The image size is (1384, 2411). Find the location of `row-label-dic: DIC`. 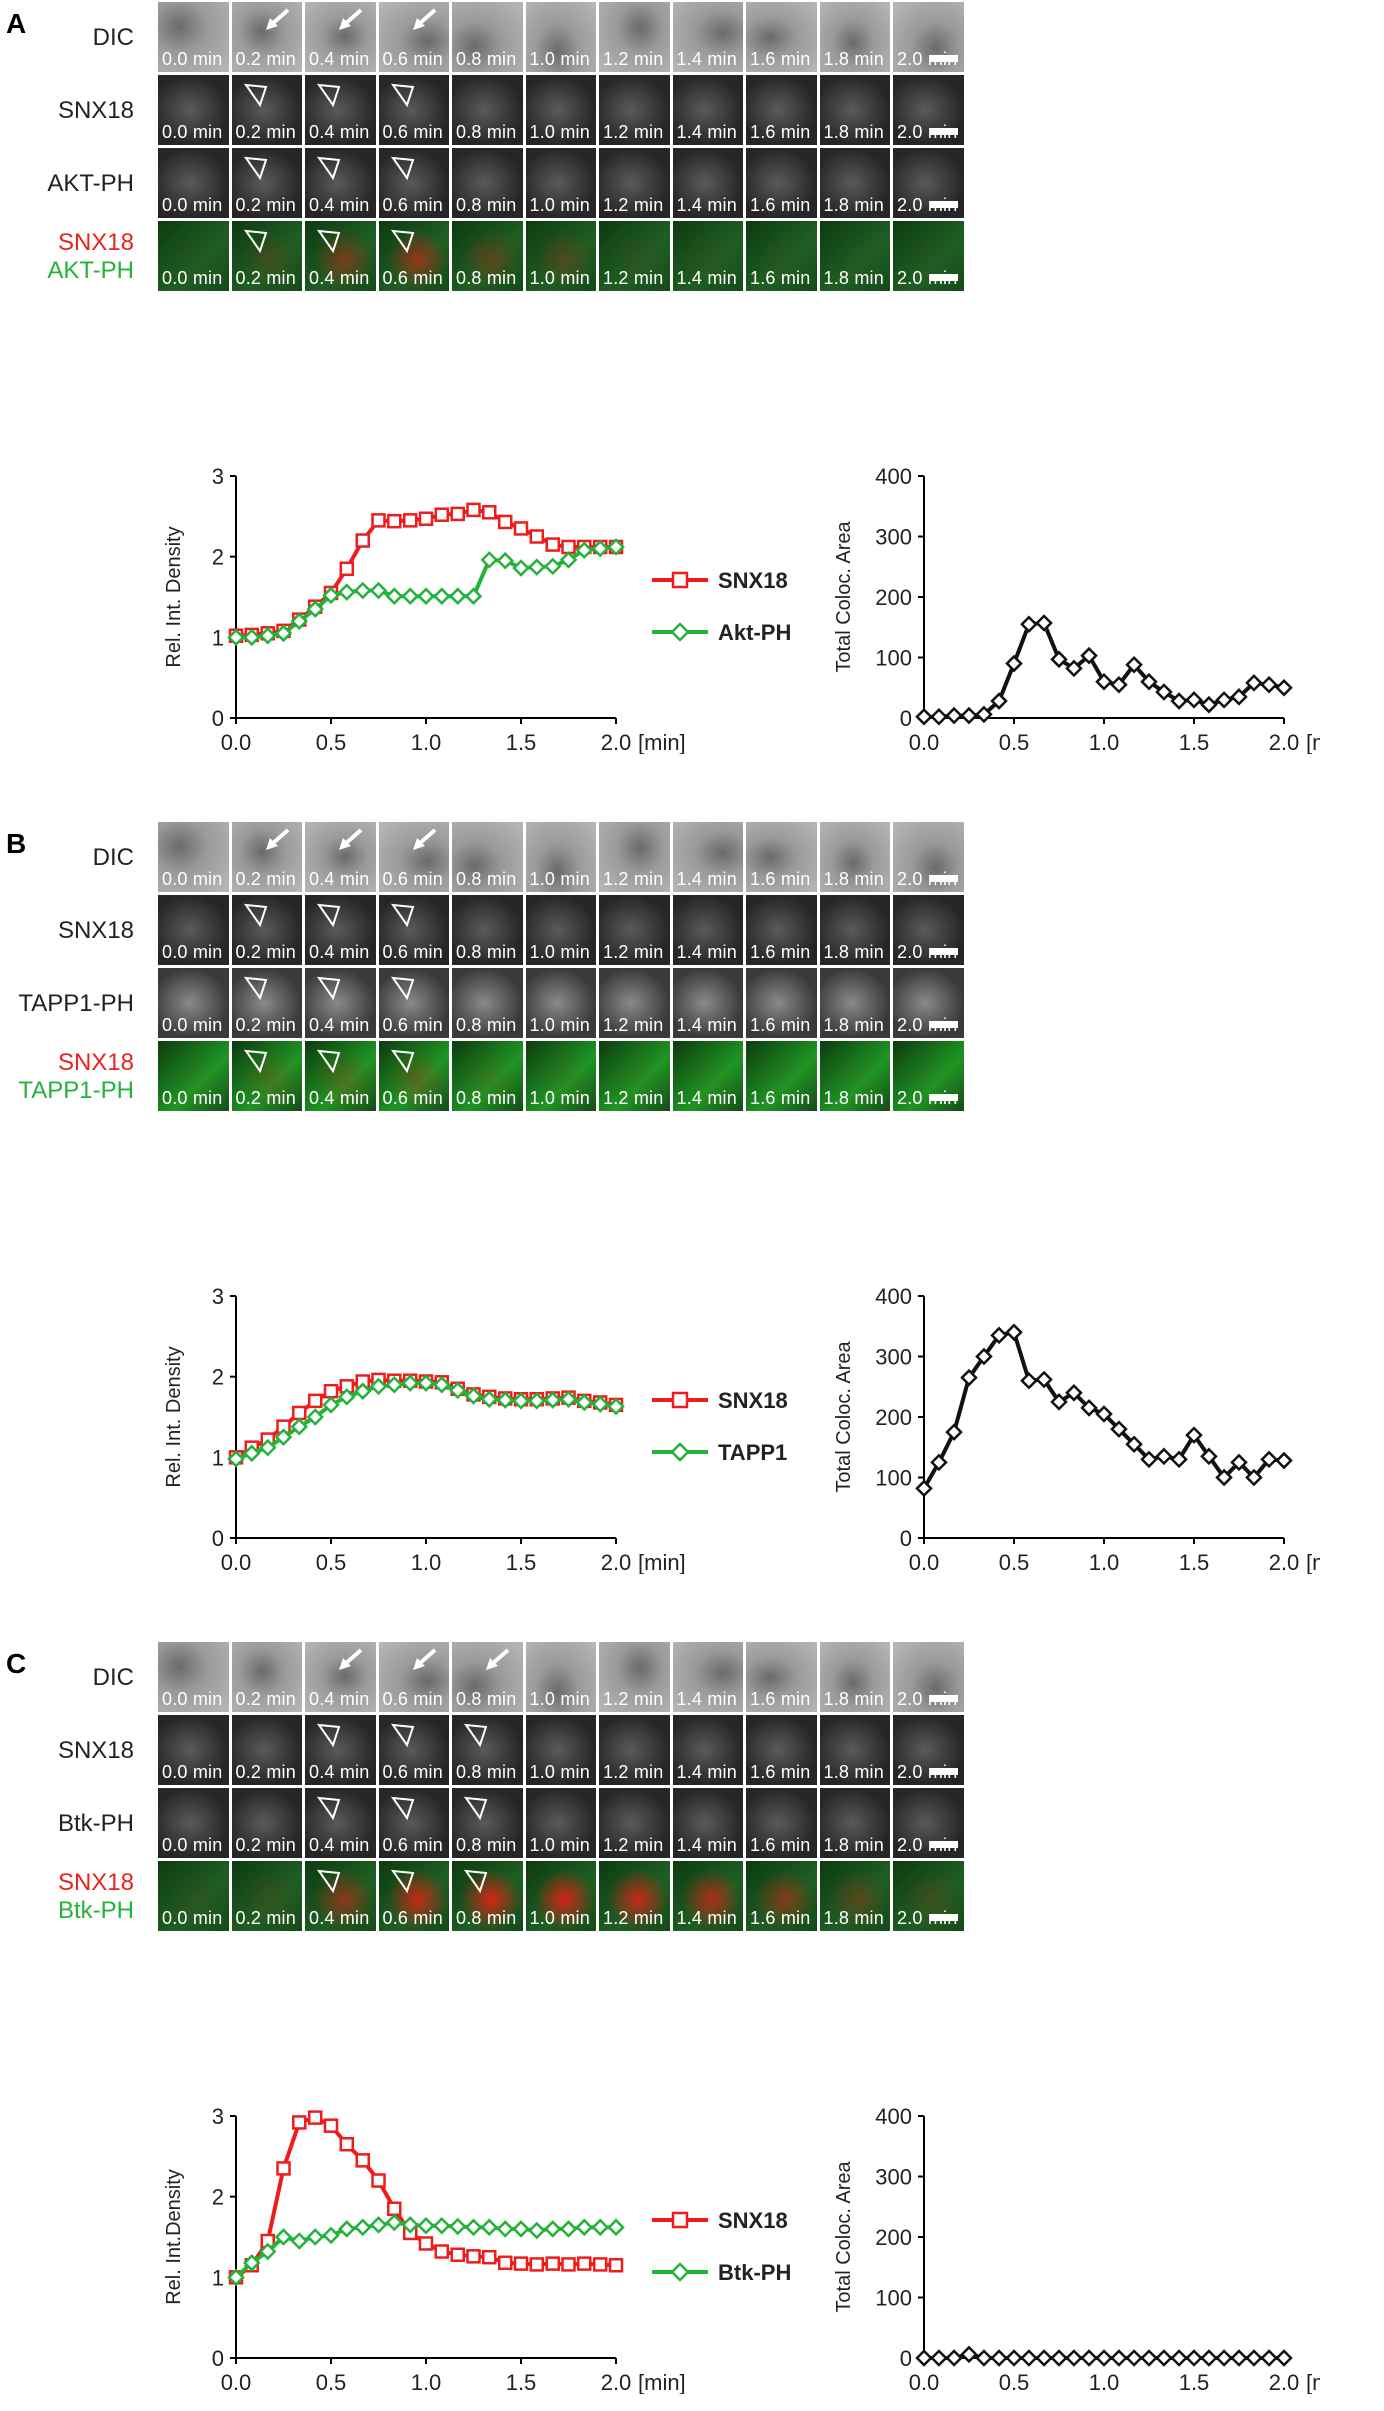

row-label-dic: DIC is located at coordinates (113, 37).